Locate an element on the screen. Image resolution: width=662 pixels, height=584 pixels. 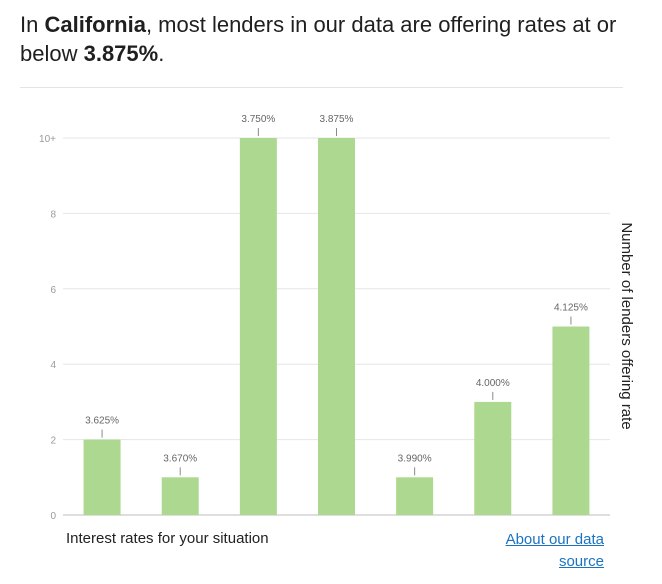
y-axis-title: Number of lenders offering rate is located at coordinates (626, 325).